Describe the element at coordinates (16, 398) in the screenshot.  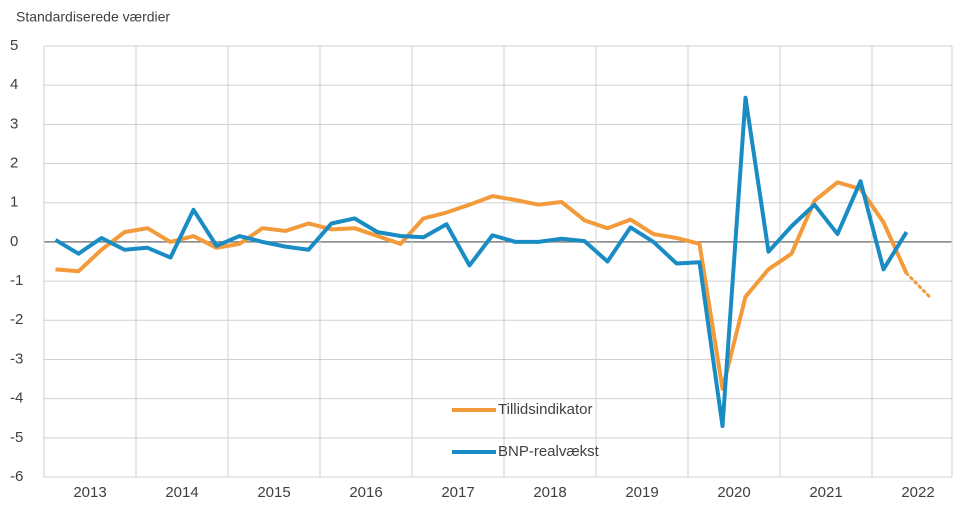
I see `y-tick-label: -4` at that location.